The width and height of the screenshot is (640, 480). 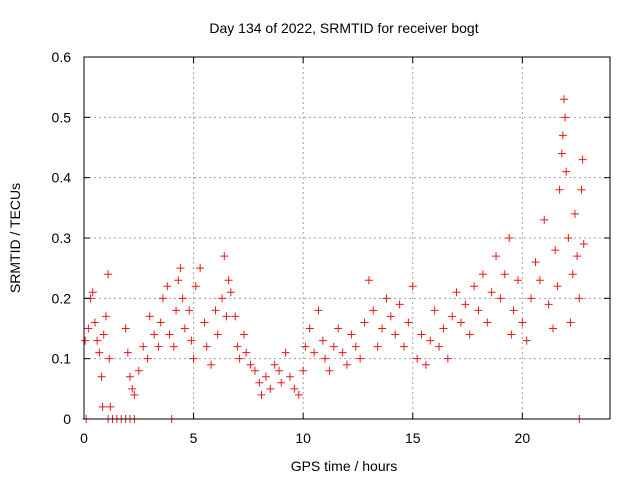 What do you see at coordinates (62, 57) in the screenshot?
I see `y-tick-label: 0.6` at bounding box center [62, 57].